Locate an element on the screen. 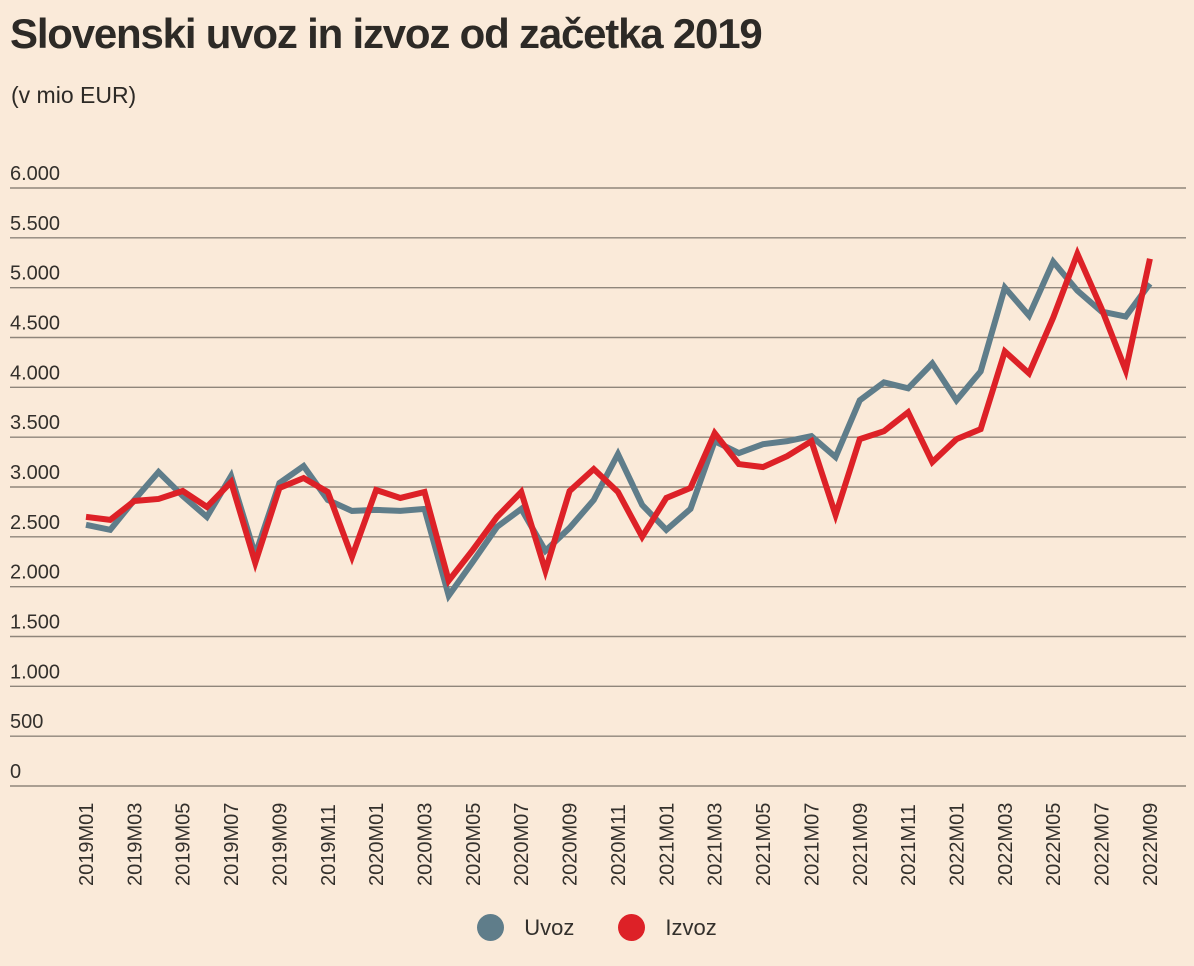  x-tick-label: 2020M03 is located at coordinates (426, 844).